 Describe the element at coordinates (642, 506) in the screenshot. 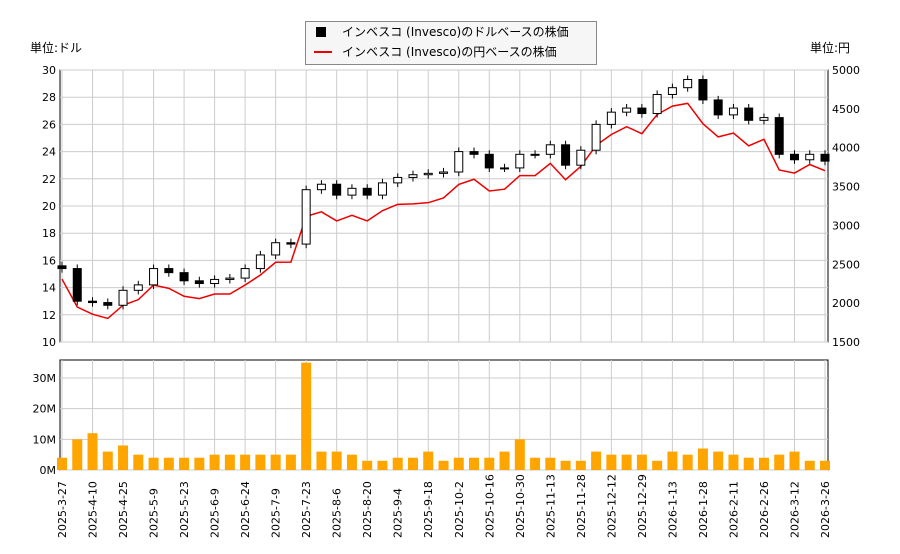

I see `x-tick-label: 2025-12-29` at that location.